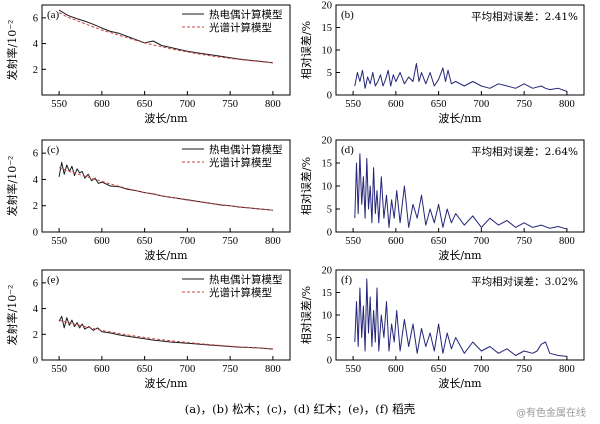 The image size is (600, 424). I want to click on panel-label: (c), so click(53, 150).